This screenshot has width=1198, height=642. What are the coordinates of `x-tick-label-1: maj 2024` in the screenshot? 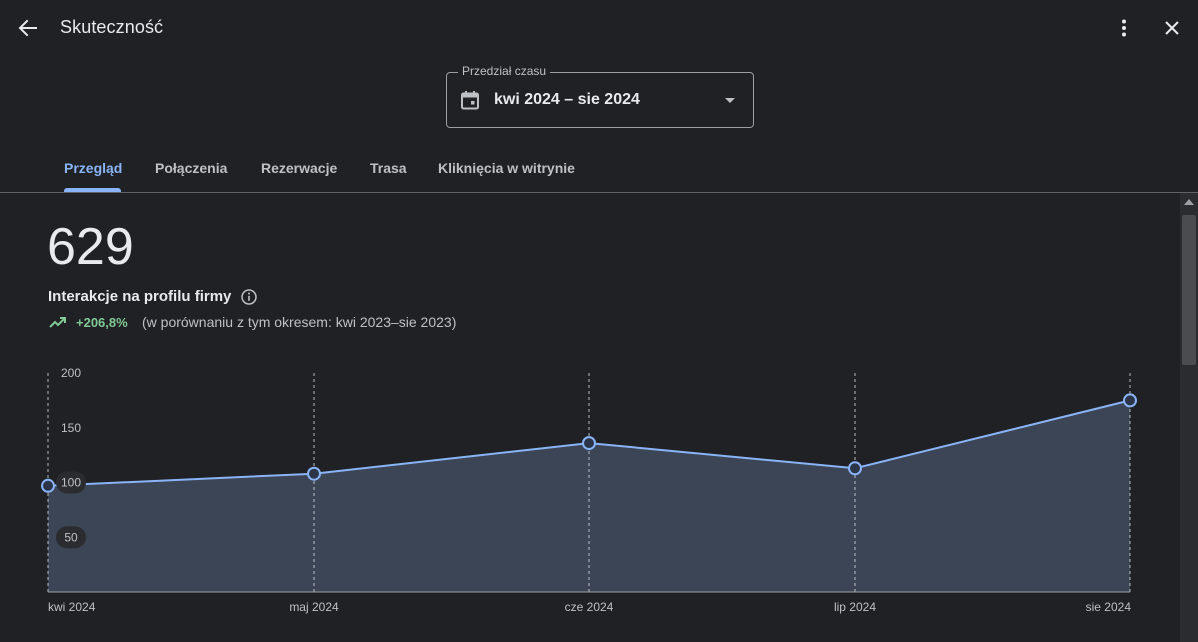 It's located at (314, 607).